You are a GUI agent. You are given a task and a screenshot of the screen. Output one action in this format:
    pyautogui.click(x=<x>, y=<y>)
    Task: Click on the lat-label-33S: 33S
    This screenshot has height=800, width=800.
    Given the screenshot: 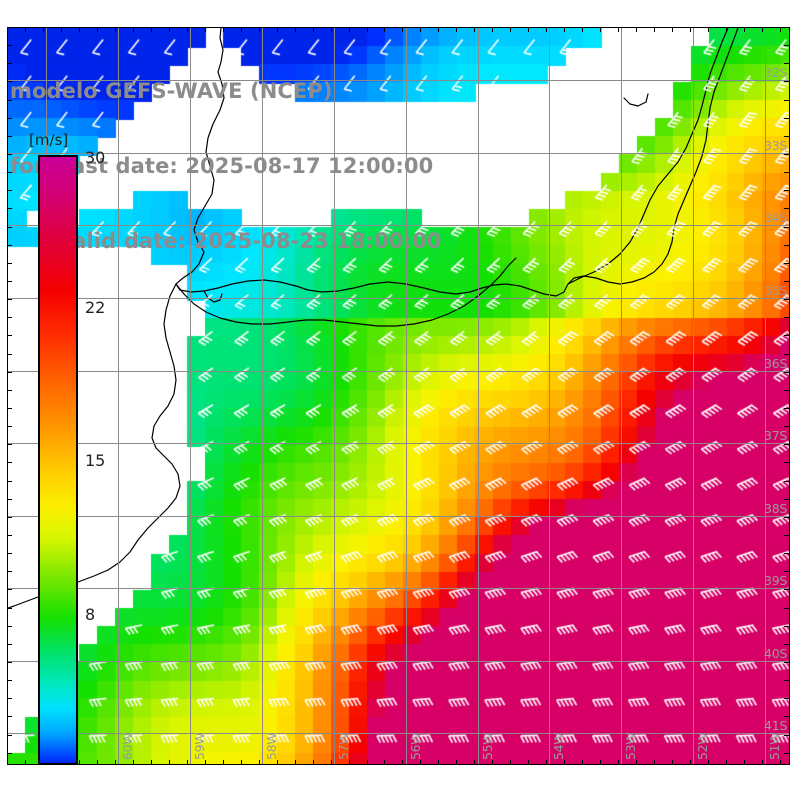 What is the action you would take?
    pyautogui.click(x=775, y=145)
    